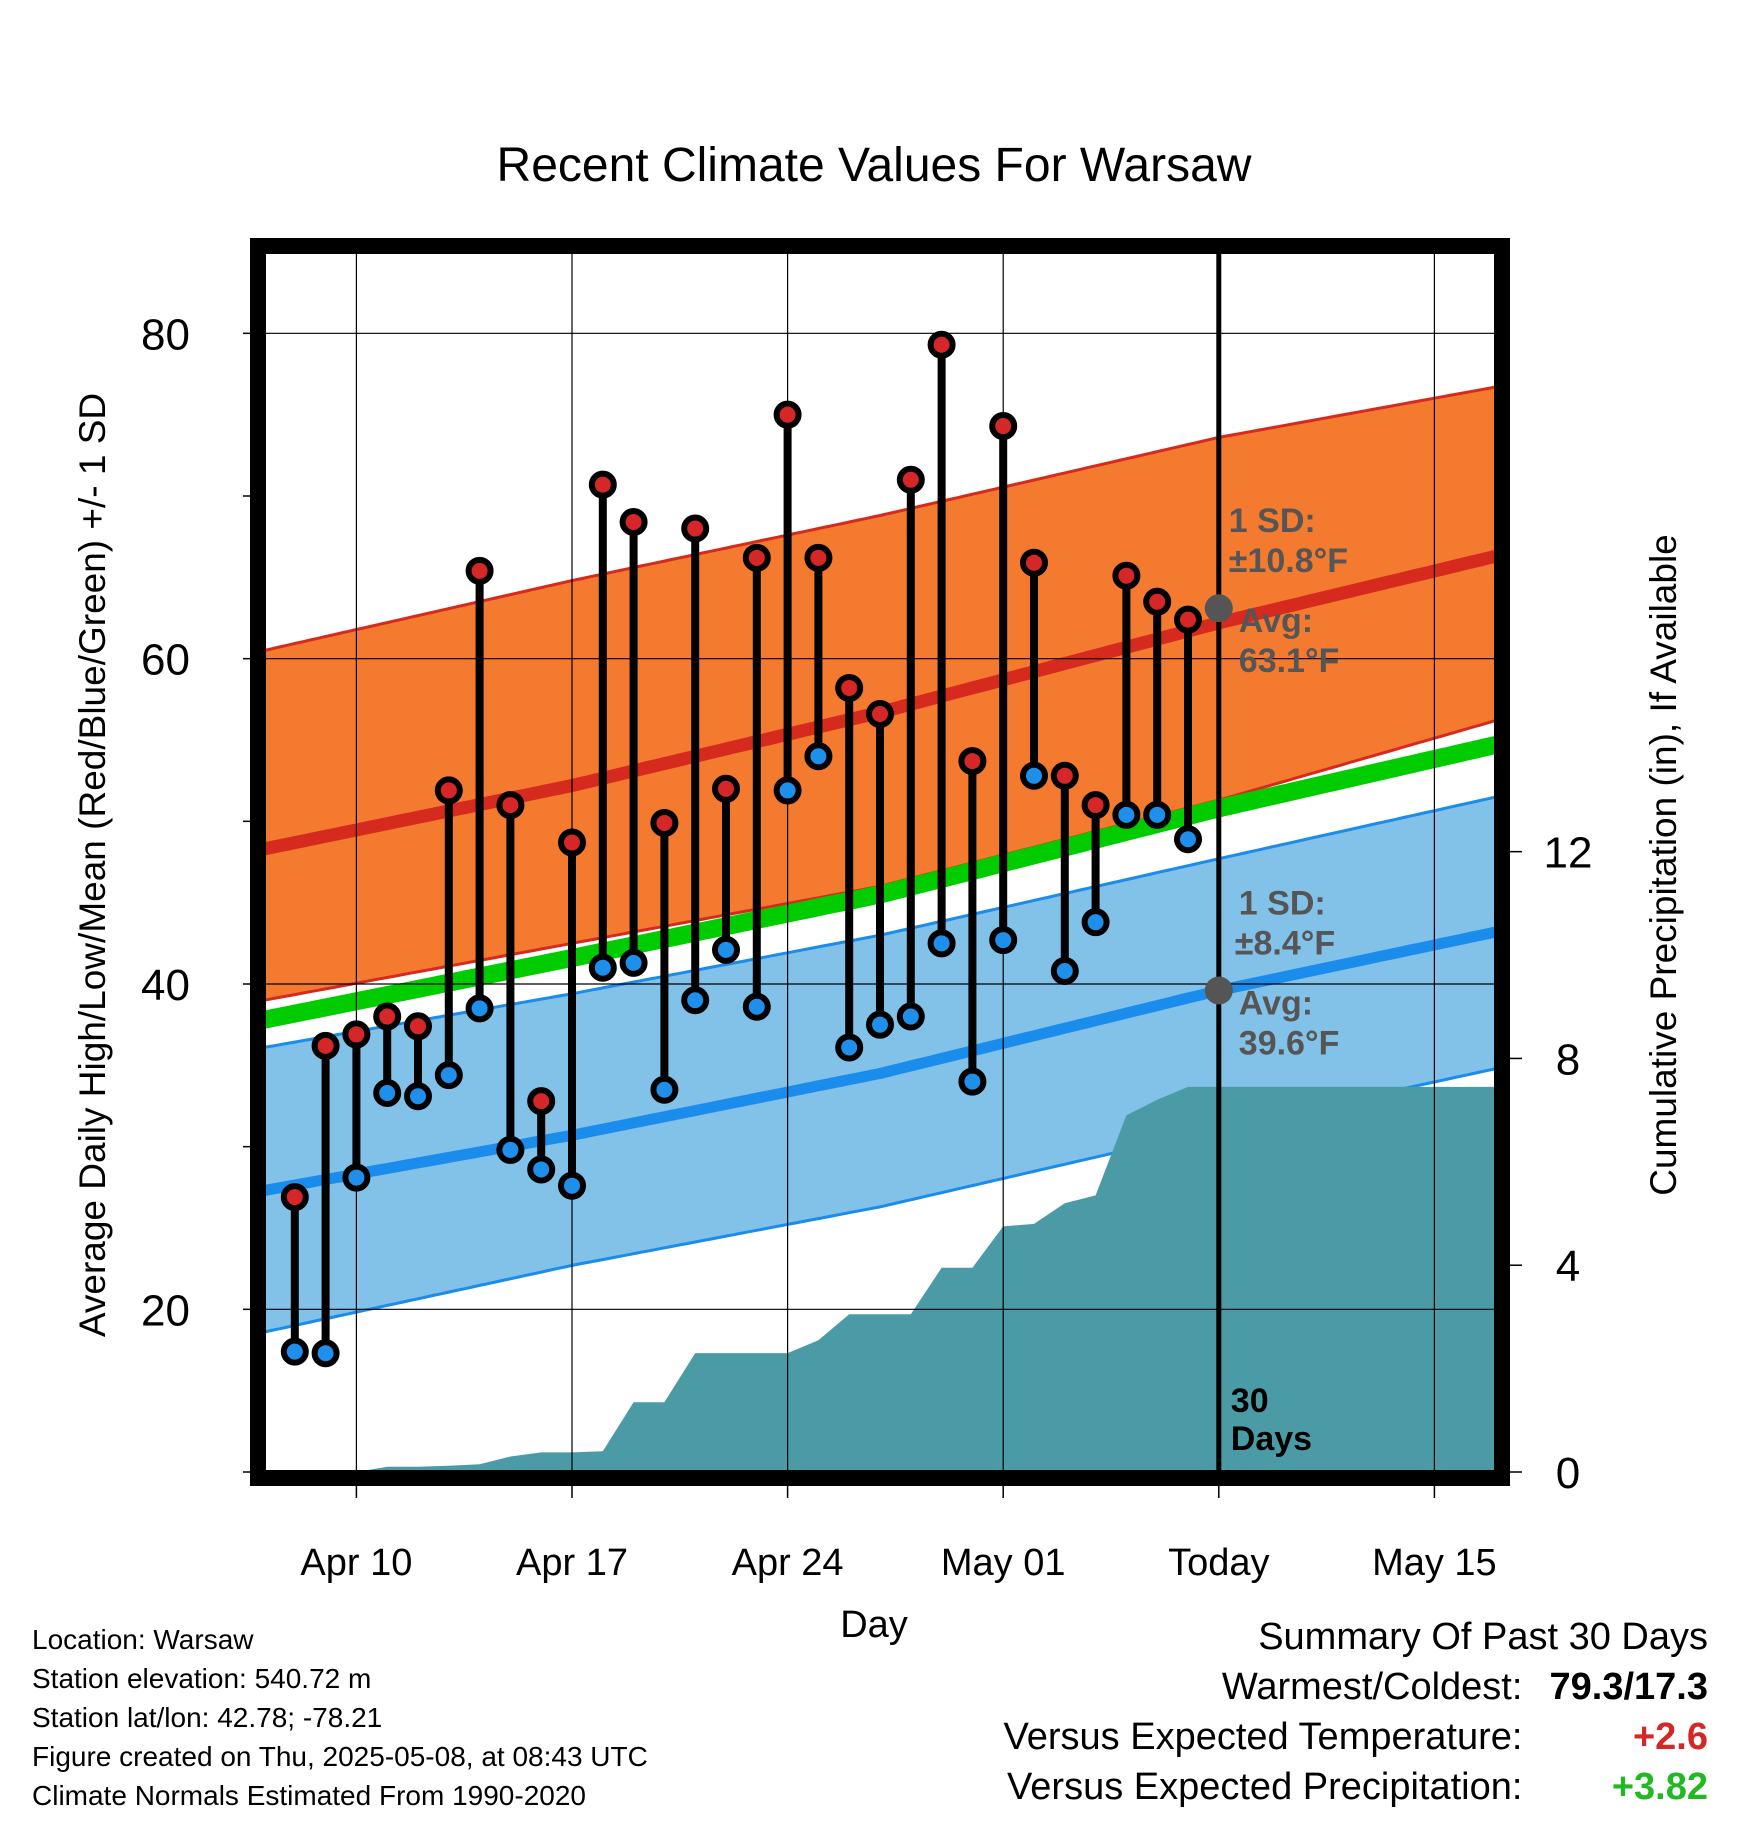  What do you see at coordinates (1265, 1787) in the screenshot?
I see `precip-anomaly-label: Versus Expected Precipitation:` at bounding box center [1265, 1787].